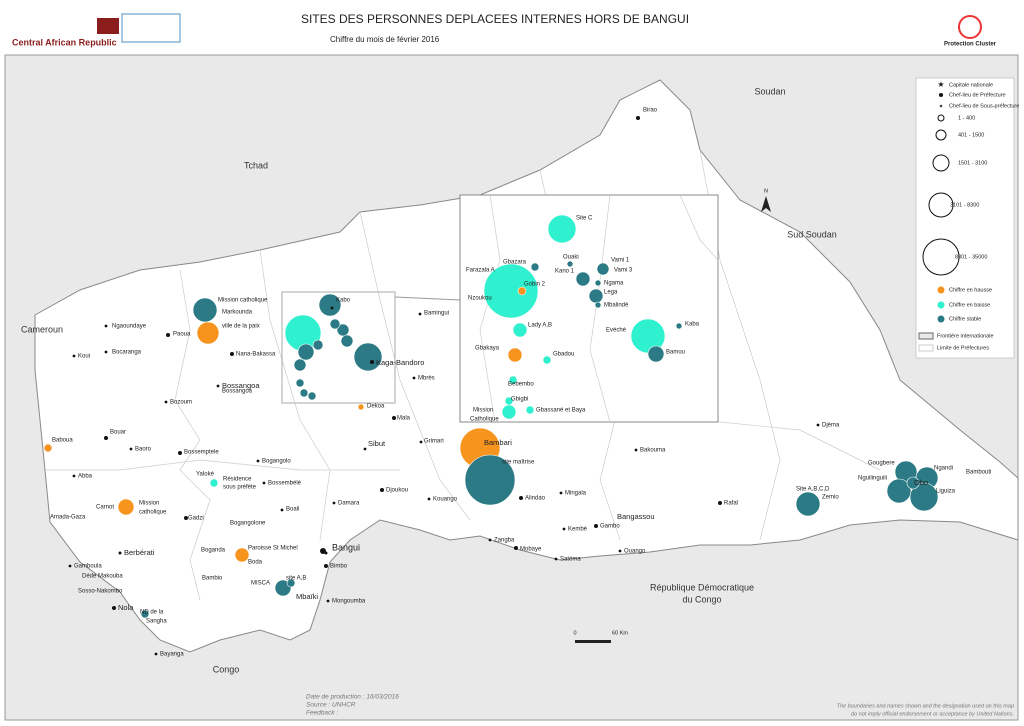 The image size is (1024, 726). What do you see at coordinates (965, 218) in the screenshot?
I see `legend-box` at bounding box center [965, 218].